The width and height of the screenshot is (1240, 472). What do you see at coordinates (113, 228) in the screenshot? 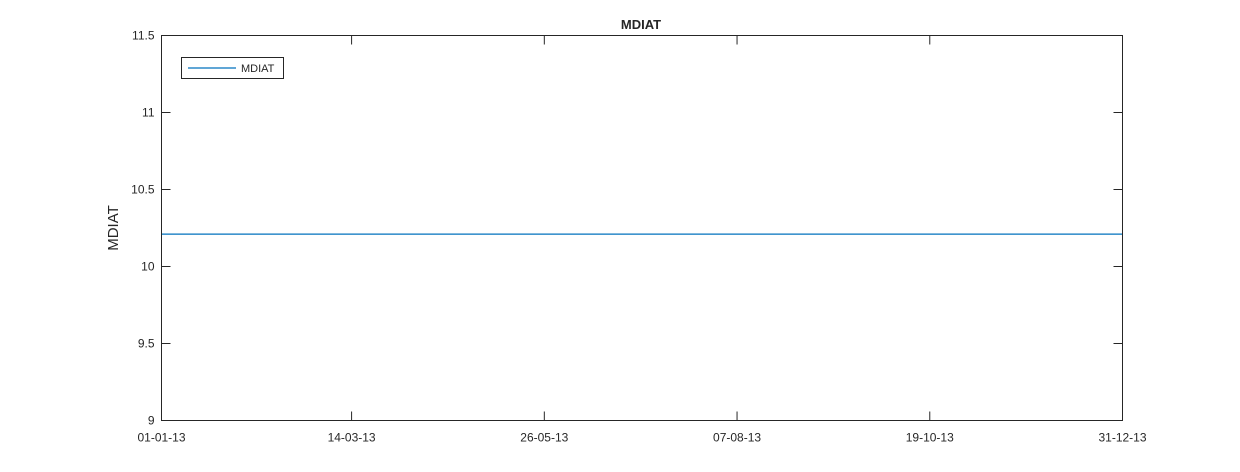
I see `y-axis-label: MDIAT` at bounding box center [113, 228].